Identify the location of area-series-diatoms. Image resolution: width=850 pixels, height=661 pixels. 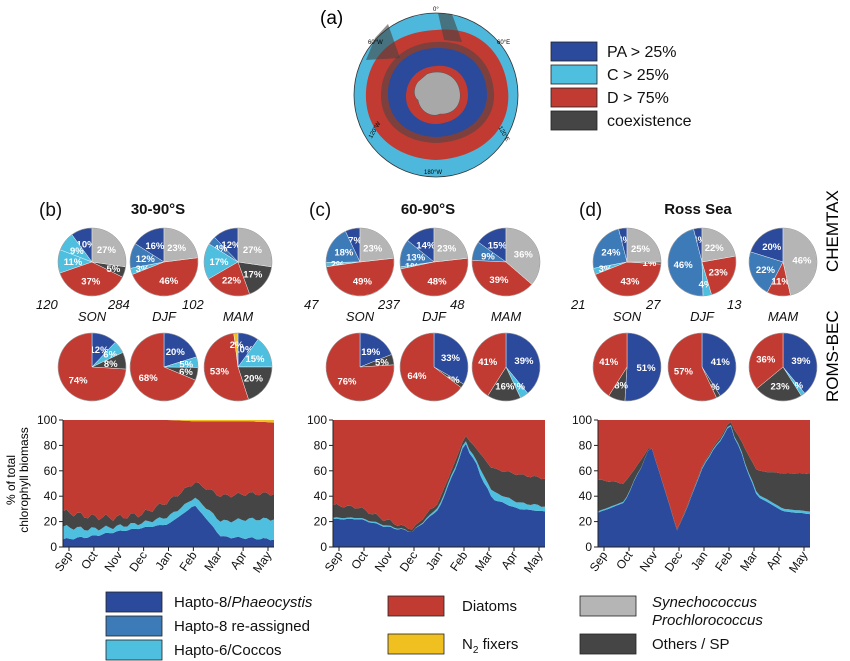
(704, 475).